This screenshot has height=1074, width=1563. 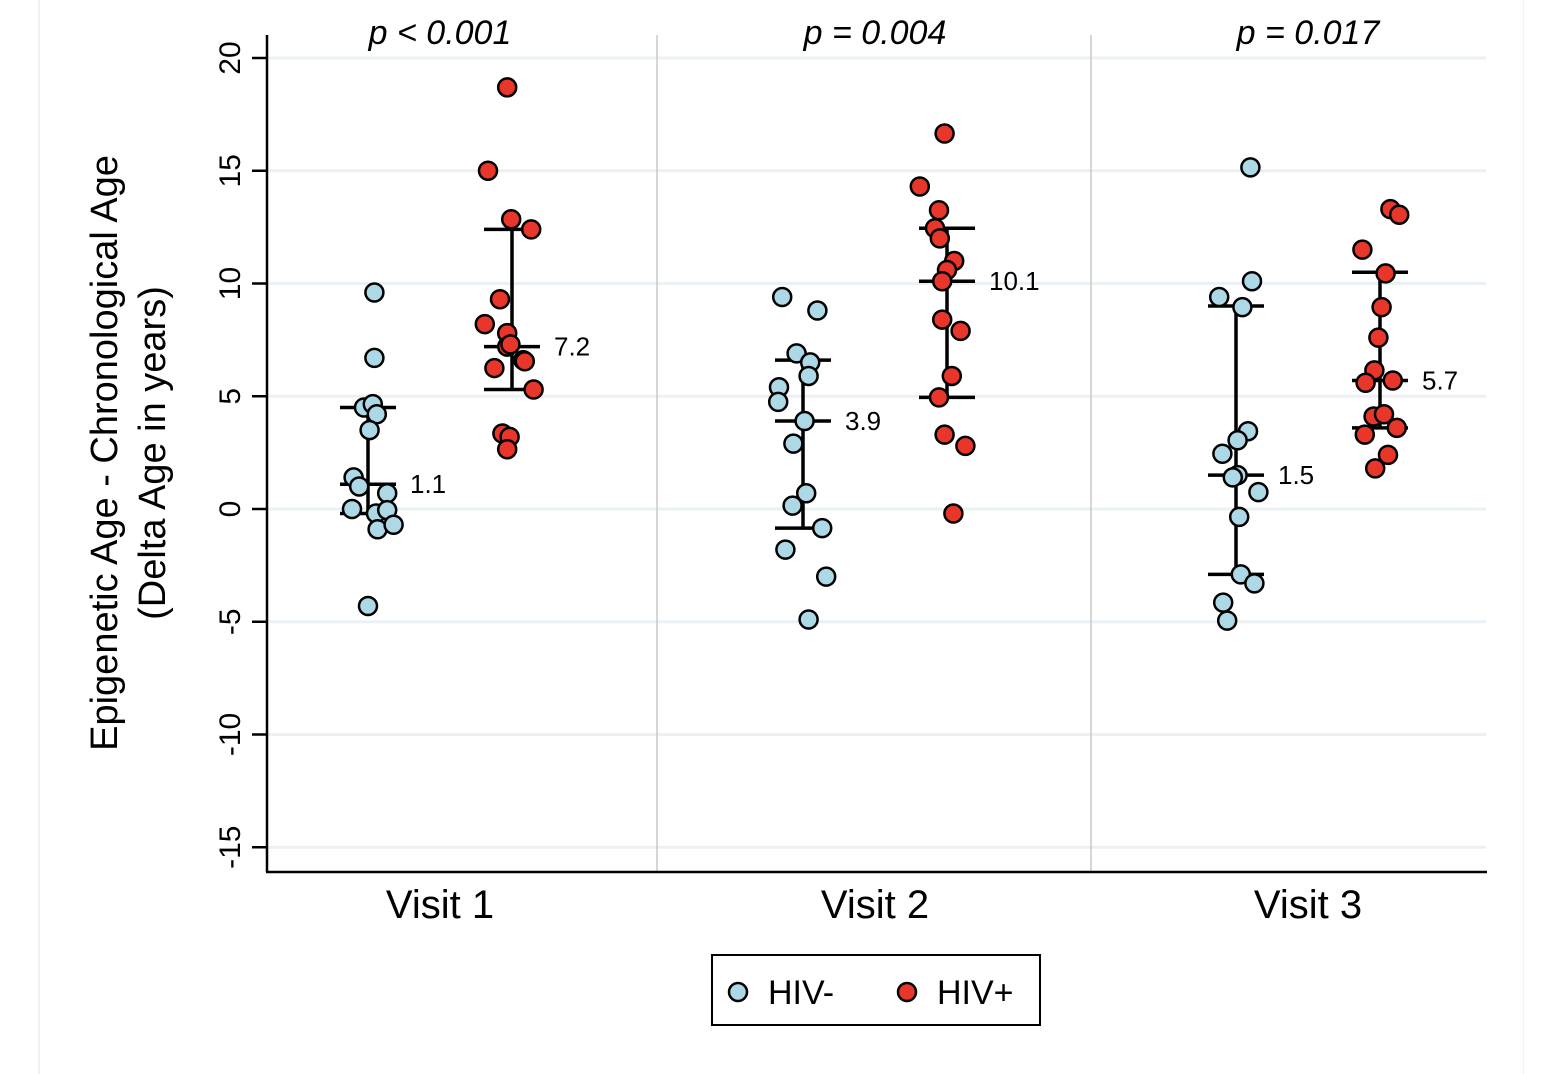 I want to click on y-tick-label: 20, so click(x=230, y=57).